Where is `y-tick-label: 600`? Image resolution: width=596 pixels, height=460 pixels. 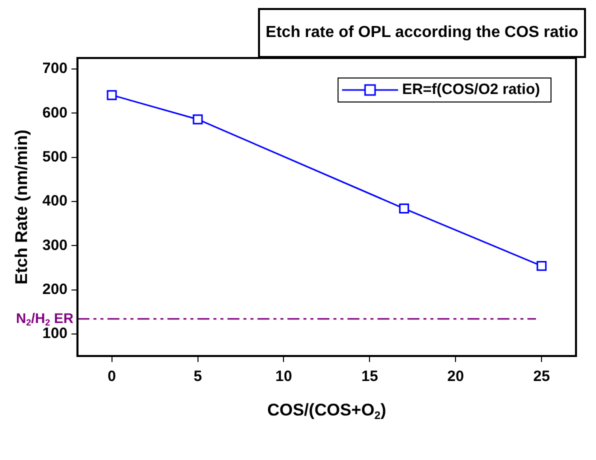
y-tick-label: 600 is located at coordinates (55, 113).